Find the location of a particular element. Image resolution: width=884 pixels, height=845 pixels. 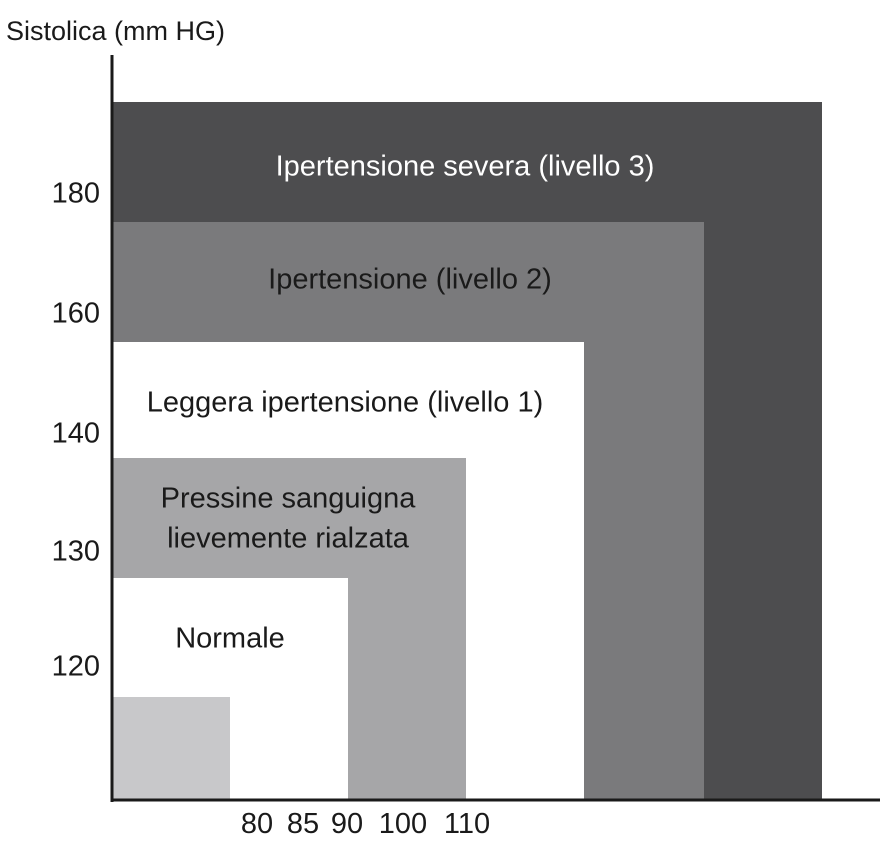

x-tick-label-90: 90 is located at coordinates (347, 824).